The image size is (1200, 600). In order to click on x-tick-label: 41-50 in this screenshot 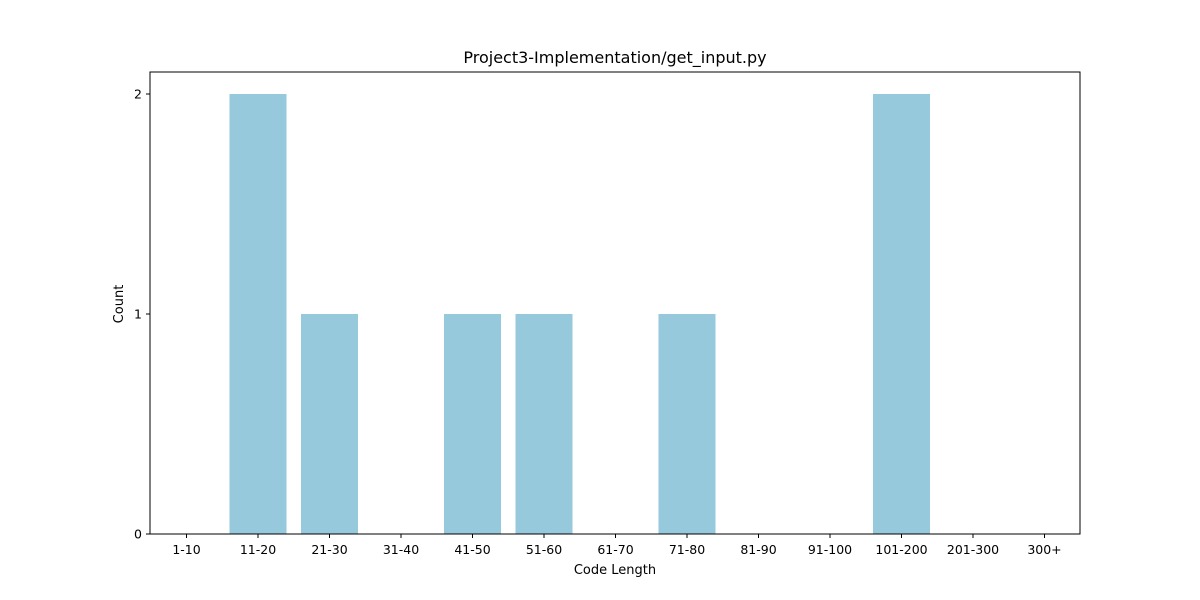, I will do `click(472, 549)`.